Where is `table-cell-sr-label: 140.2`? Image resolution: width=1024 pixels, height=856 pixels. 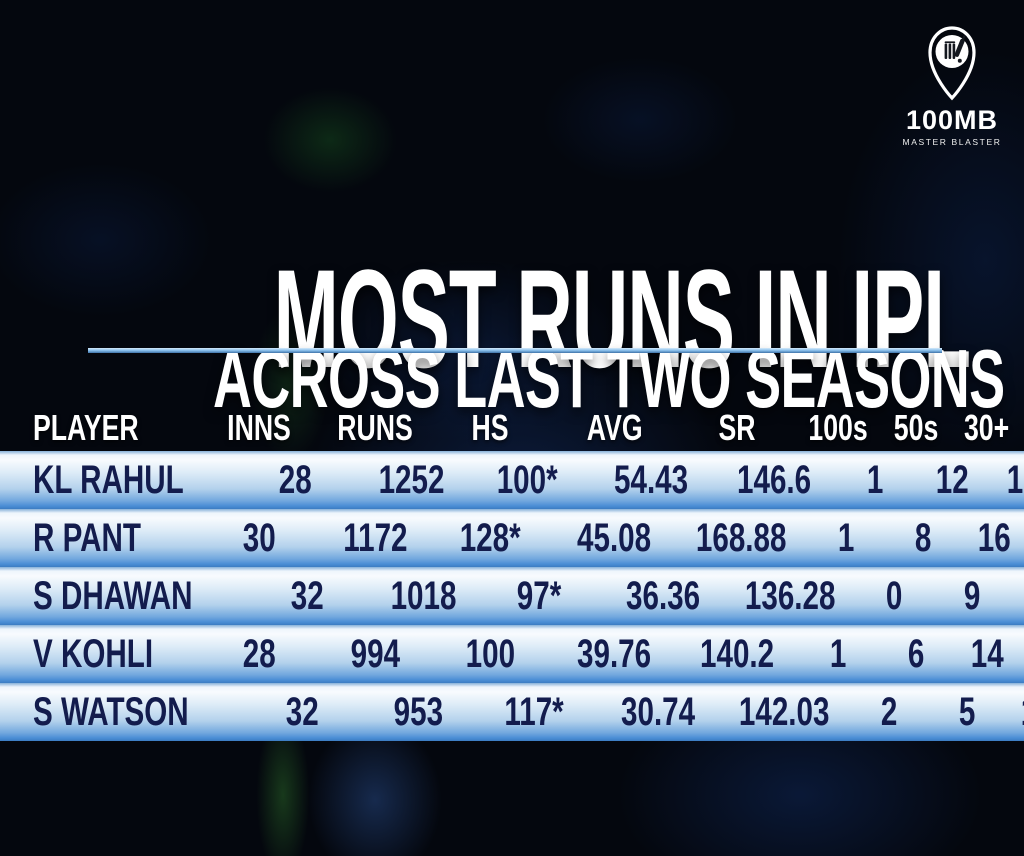
table-cell-sr-label: 140.2 is located at coordinates (737, 653).